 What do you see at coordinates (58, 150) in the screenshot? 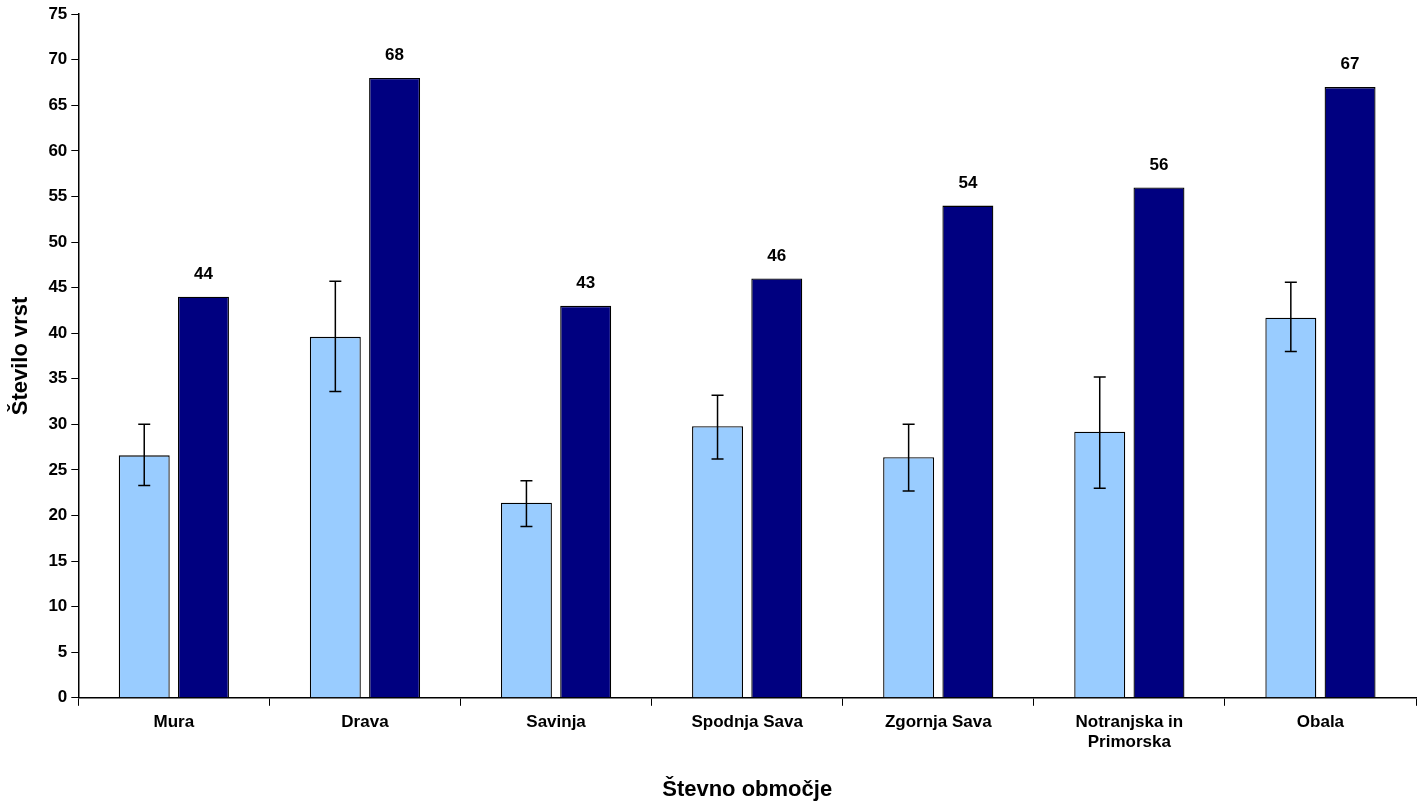
I see `y-tick-label: 60` at bounding box center [58, 150].